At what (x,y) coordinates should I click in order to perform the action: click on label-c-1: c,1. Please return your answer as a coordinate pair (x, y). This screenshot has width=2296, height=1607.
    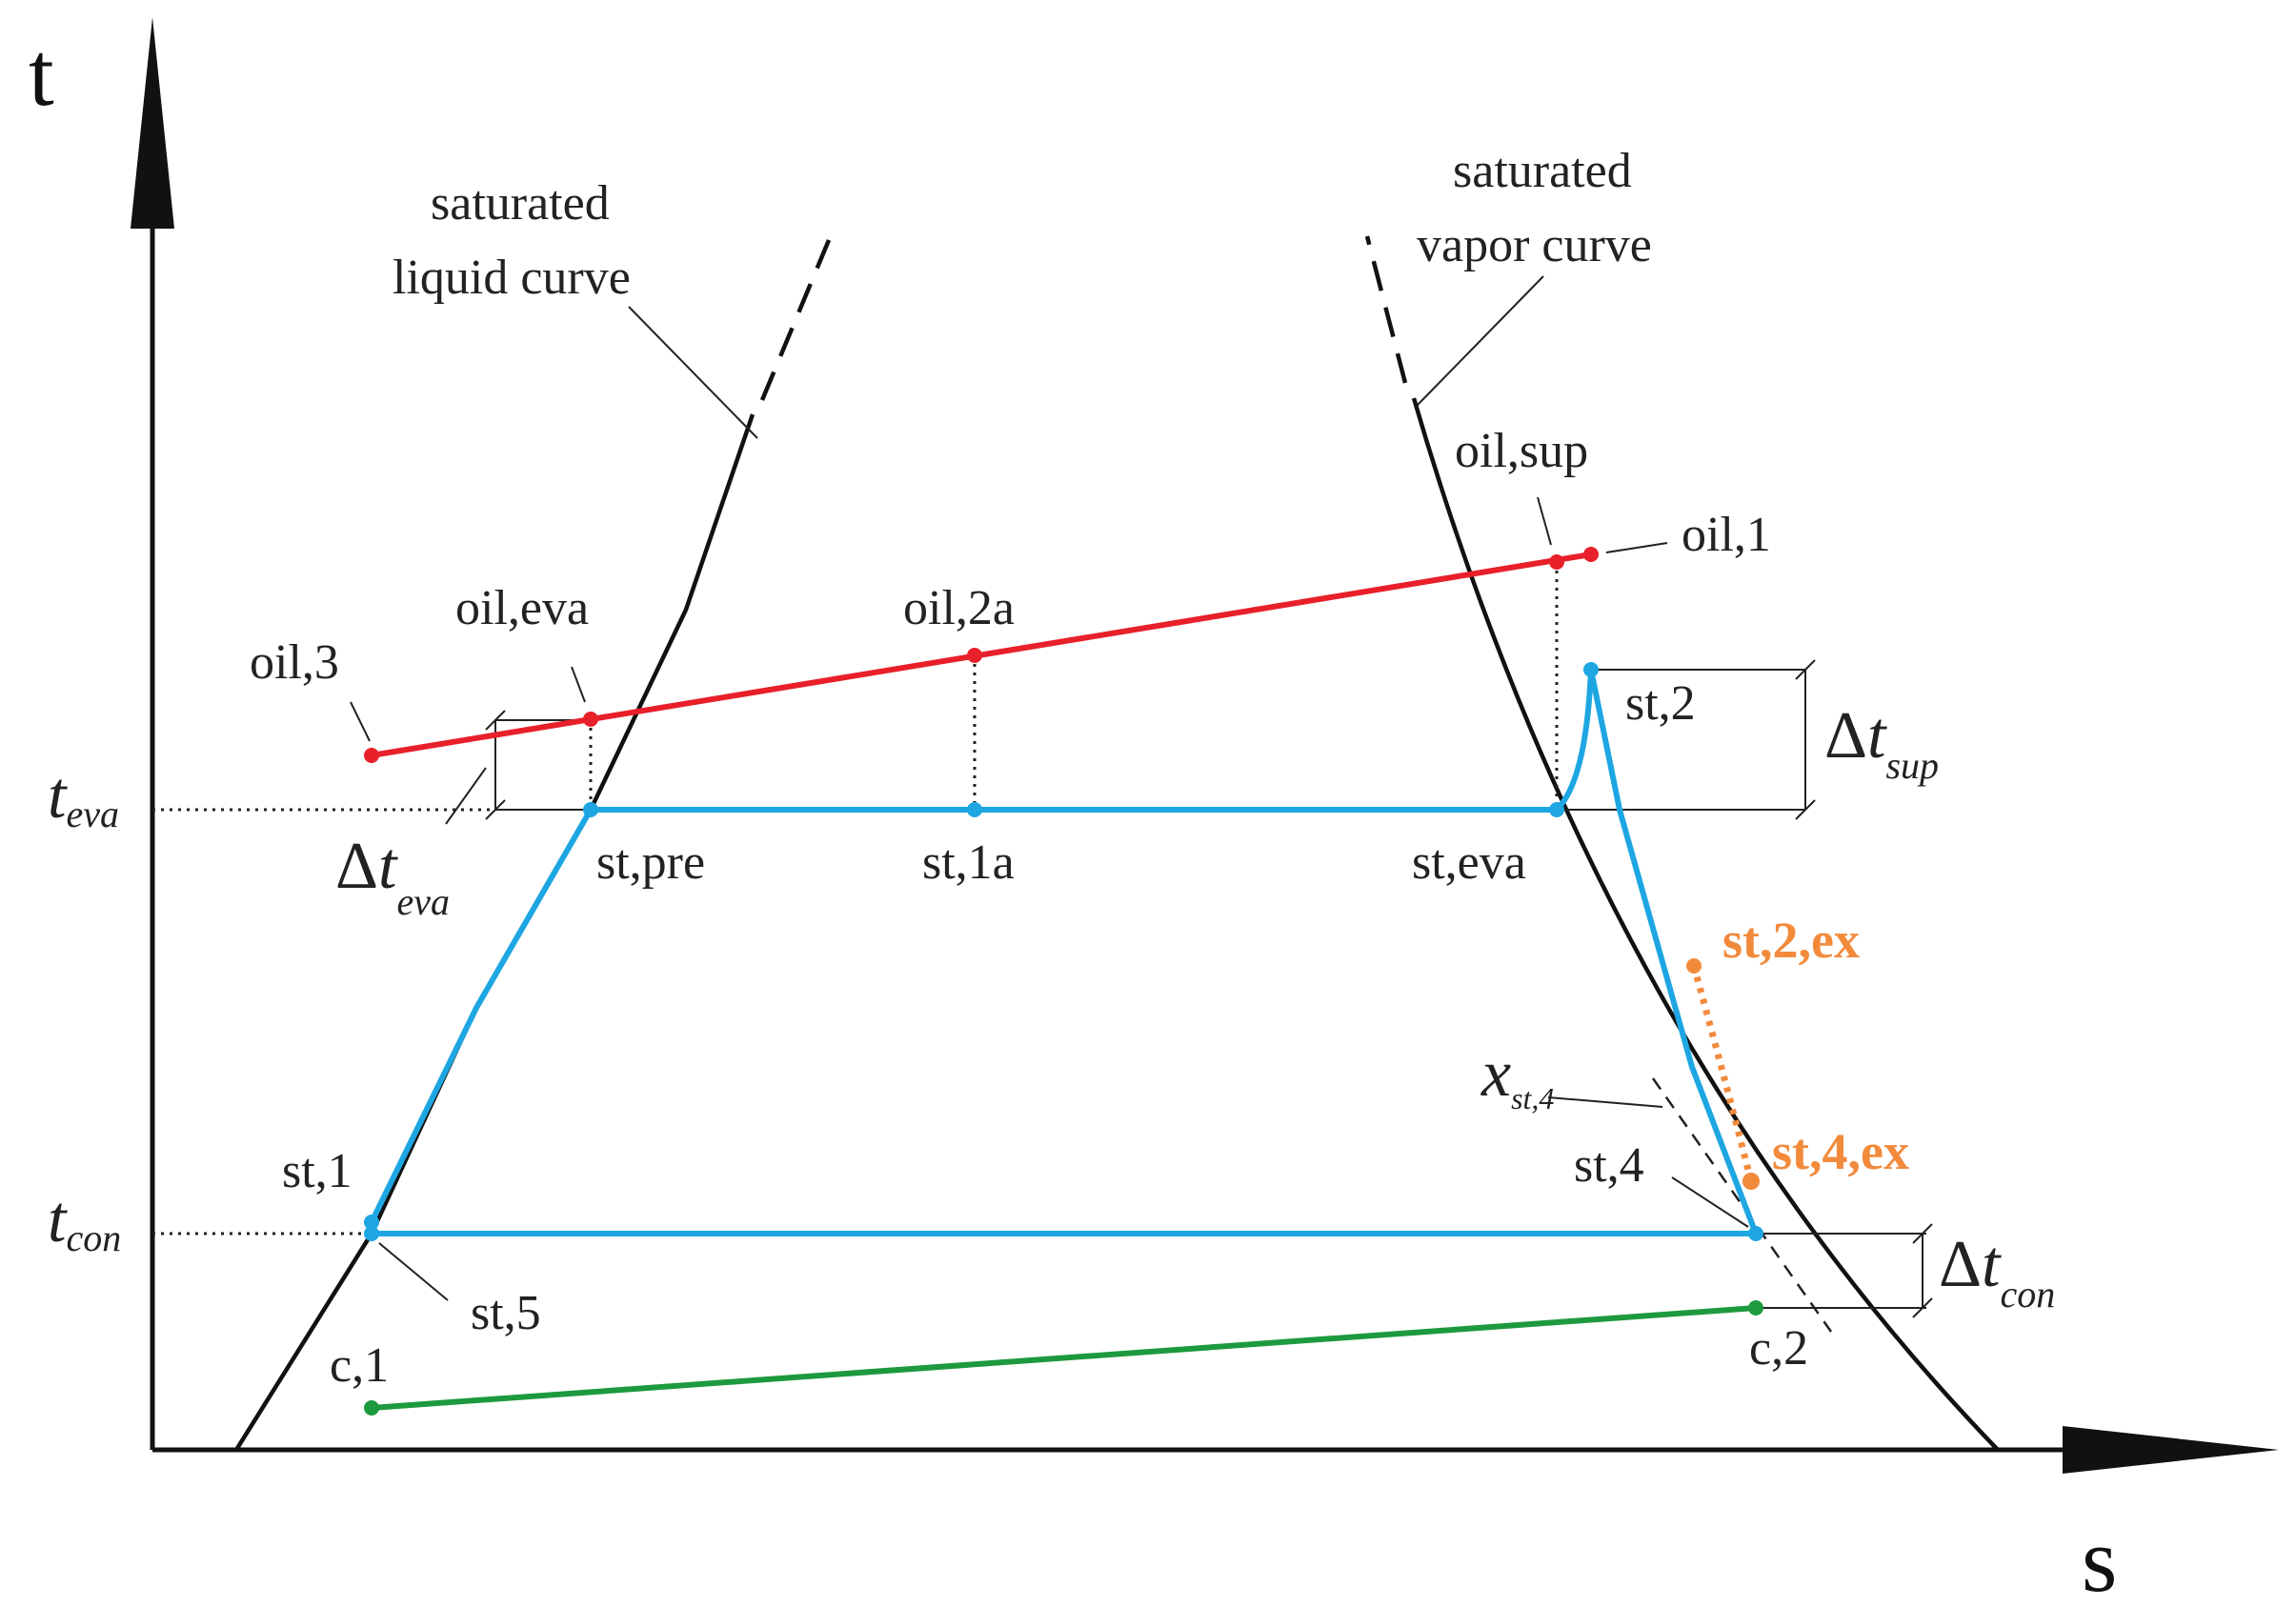
    Looking at the image, I should click on (359, 1365).